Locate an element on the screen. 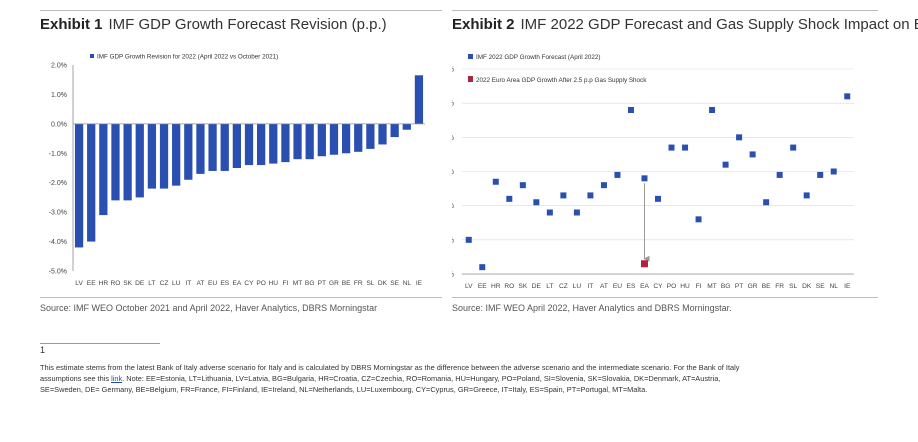 The image size is (918, 442). exhibit2-point-es is located at coordinates (630, 110).